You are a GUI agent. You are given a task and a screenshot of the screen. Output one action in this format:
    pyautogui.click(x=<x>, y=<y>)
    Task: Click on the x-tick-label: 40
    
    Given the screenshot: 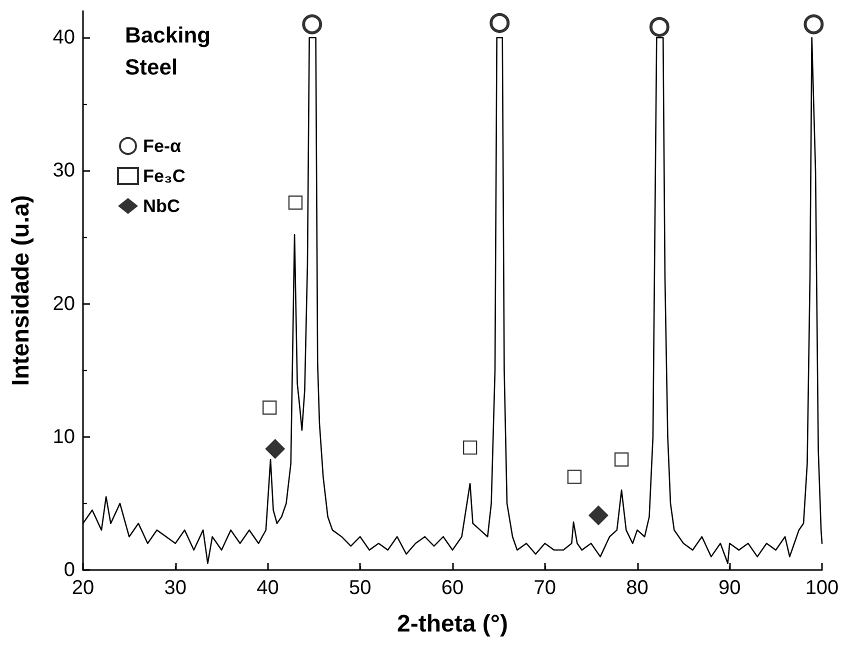 What is the action you would take?
    pyautogui.click(x=267, y=588)
    